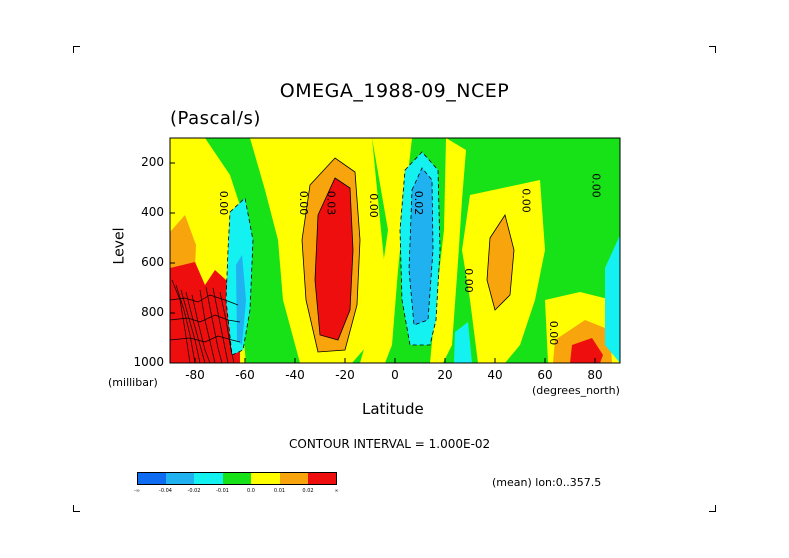  What do you see at coordinates (148, 362) in the screenshot?
I see `y-tick-label: 1000` at bounding box center [148, 362].